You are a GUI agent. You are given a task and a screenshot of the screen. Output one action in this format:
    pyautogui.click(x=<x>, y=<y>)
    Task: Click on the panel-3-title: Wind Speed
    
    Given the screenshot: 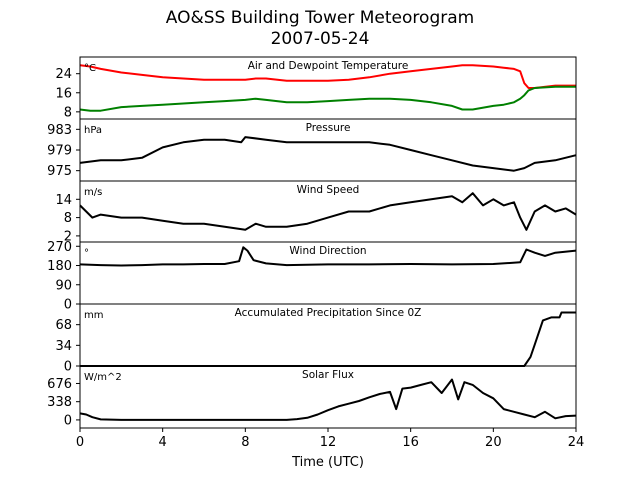 What is the action you would take?
    pyautogui.click(x=328, y=190)
    